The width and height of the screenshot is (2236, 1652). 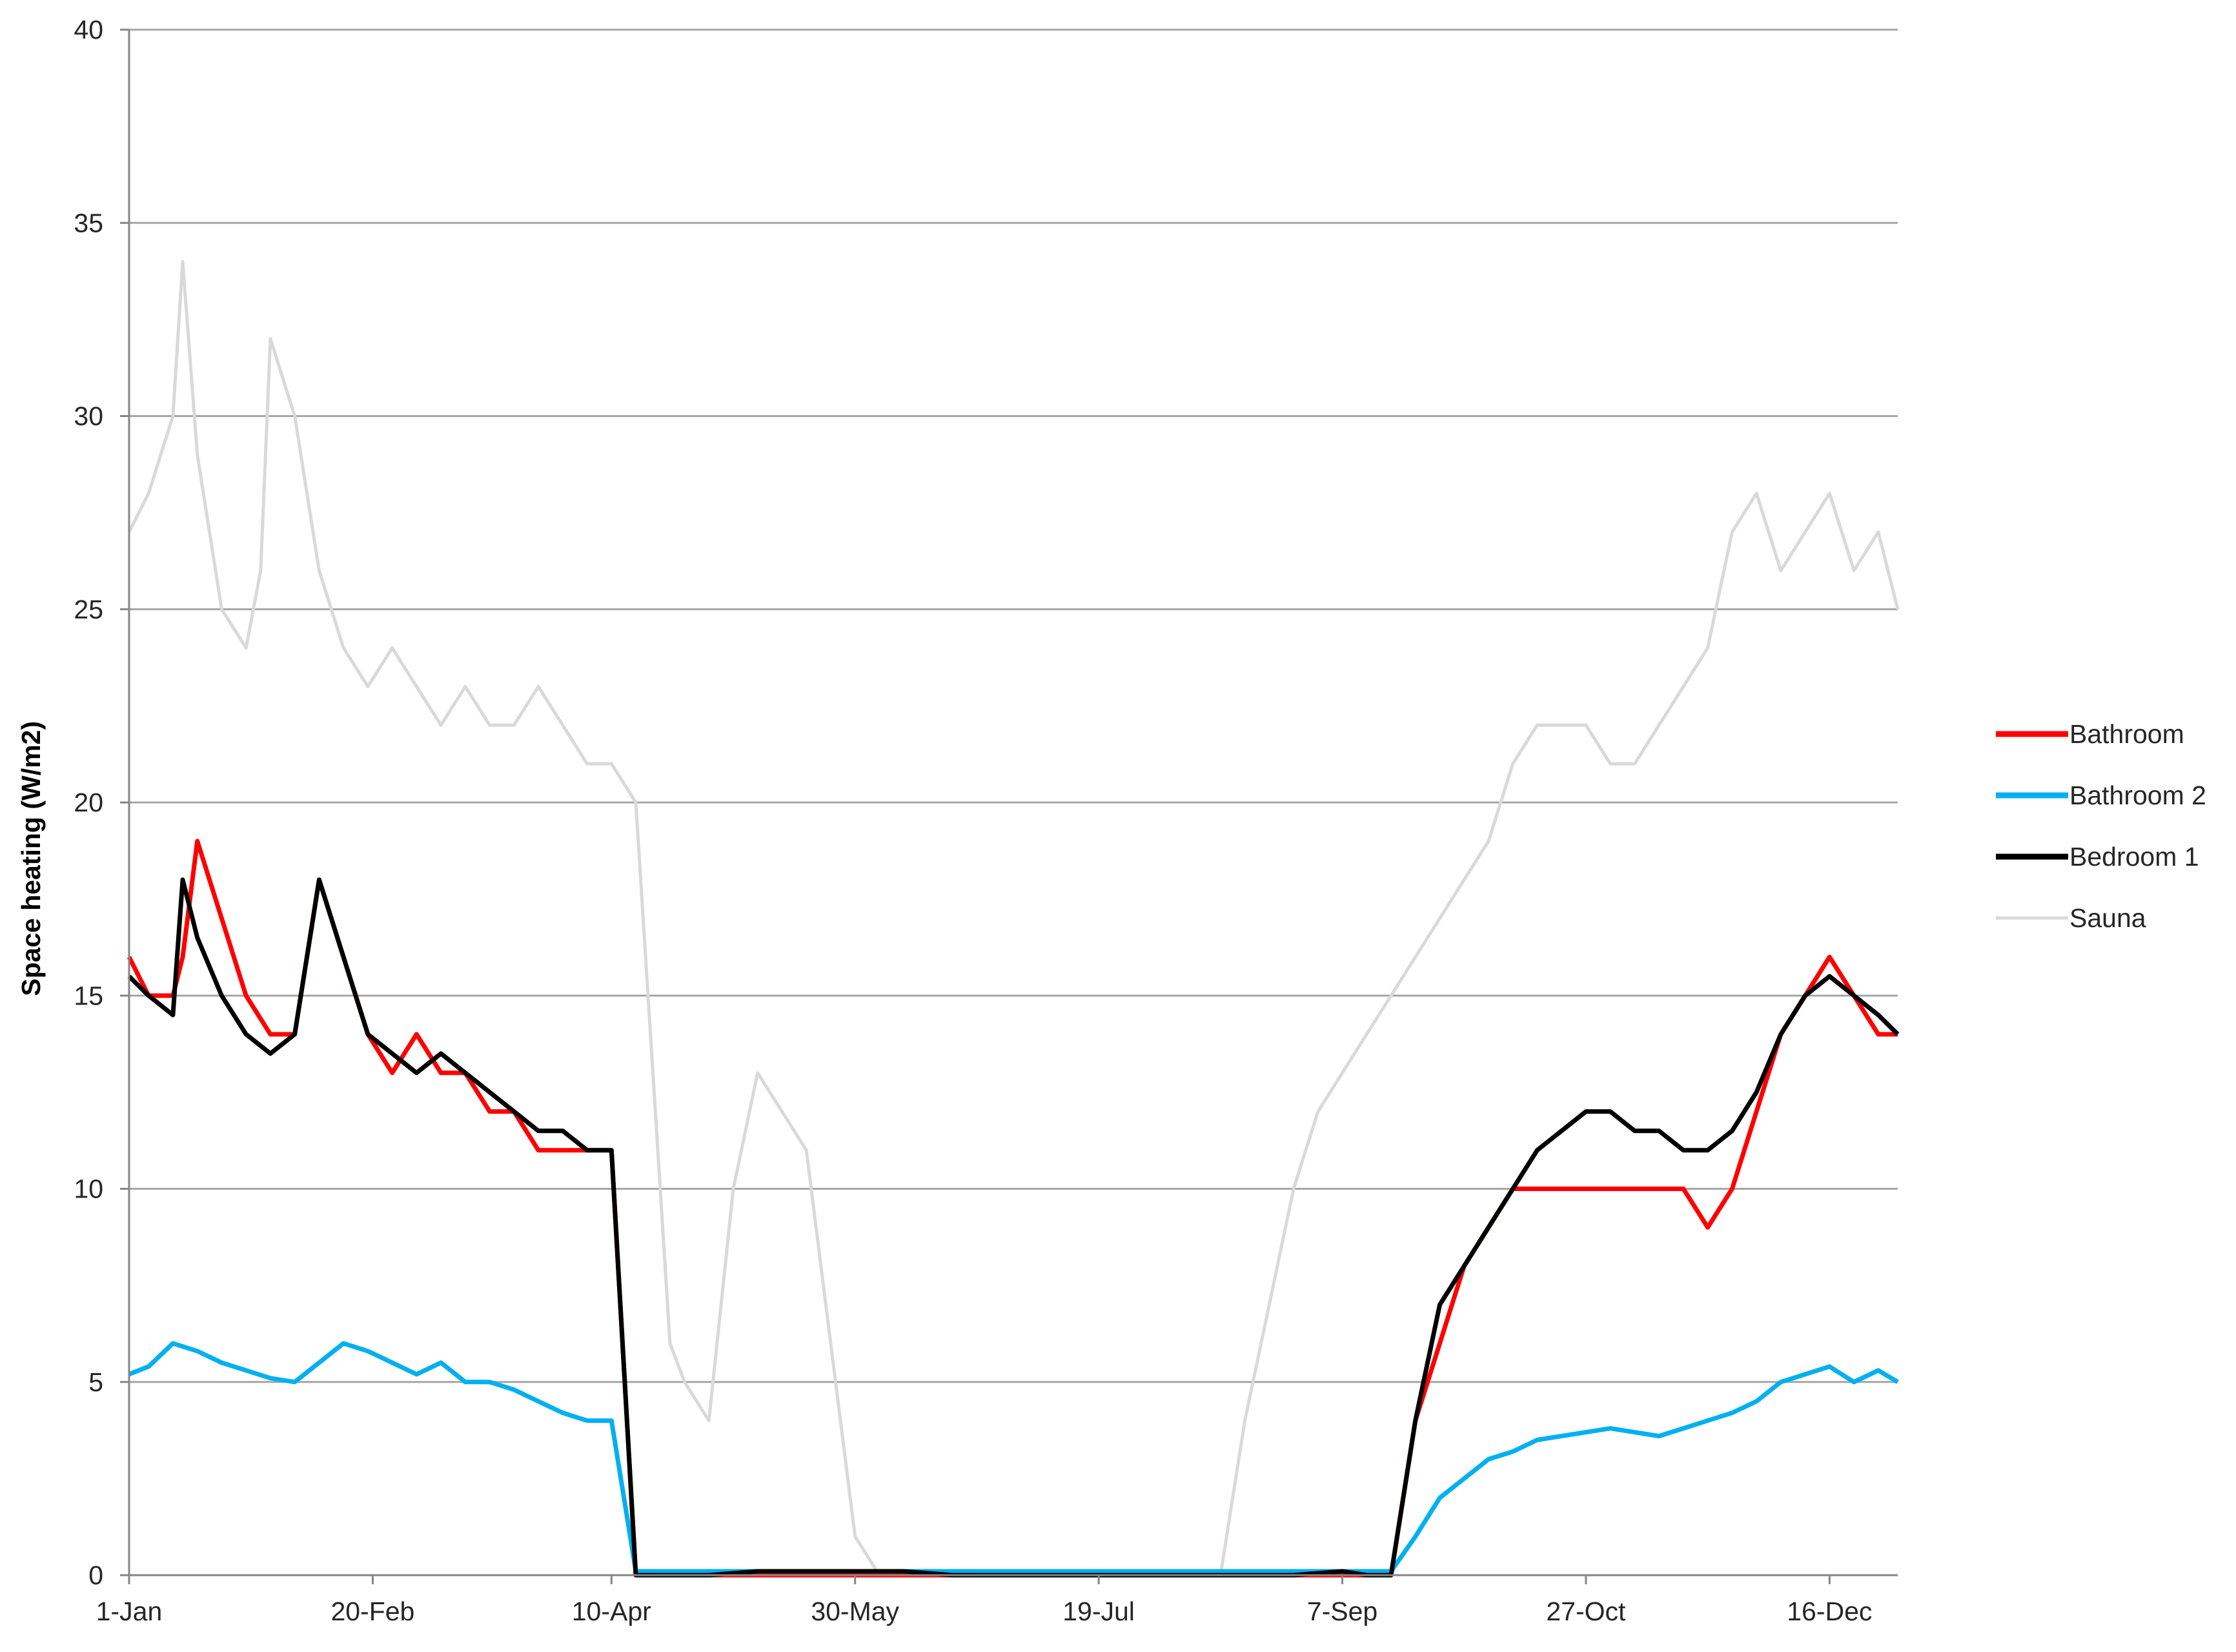 I want to click on x-tick-label: 1-Jan, so click(x=129, y=1611).